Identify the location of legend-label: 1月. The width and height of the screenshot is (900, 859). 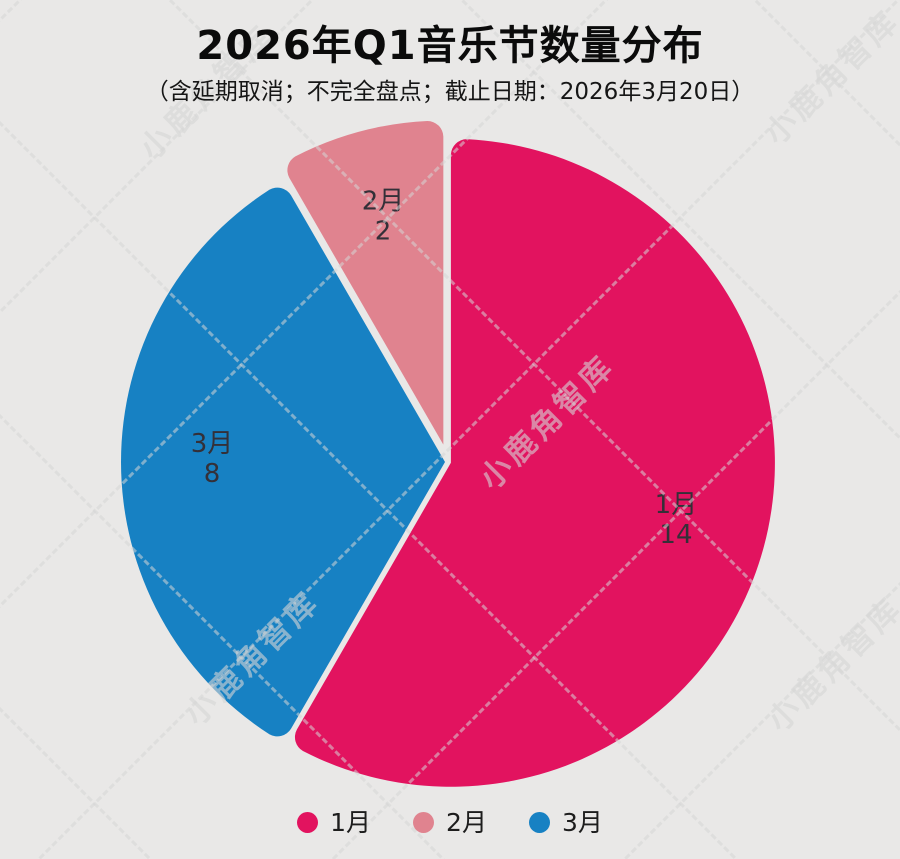
(351, 822).